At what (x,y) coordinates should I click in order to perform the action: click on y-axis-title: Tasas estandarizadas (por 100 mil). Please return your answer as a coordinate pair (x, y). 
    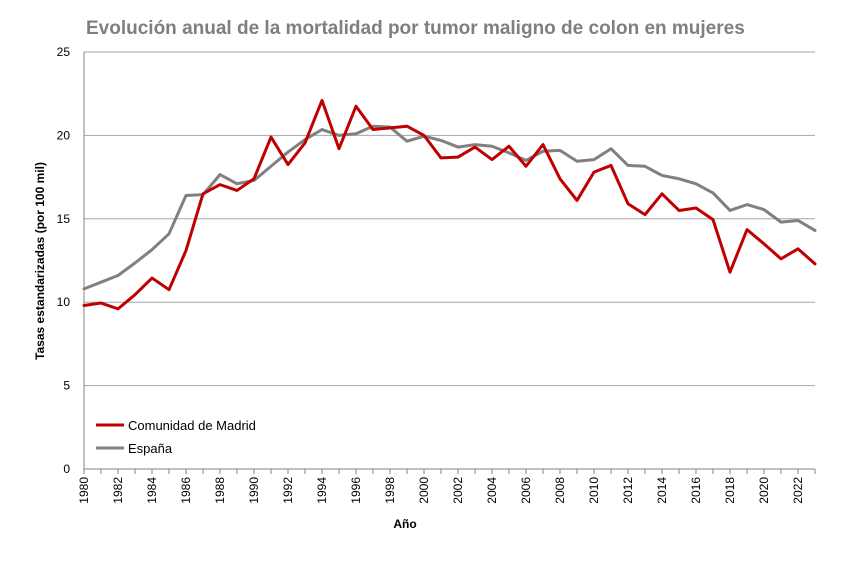
    Looking at the image, I should click on (40, 261).